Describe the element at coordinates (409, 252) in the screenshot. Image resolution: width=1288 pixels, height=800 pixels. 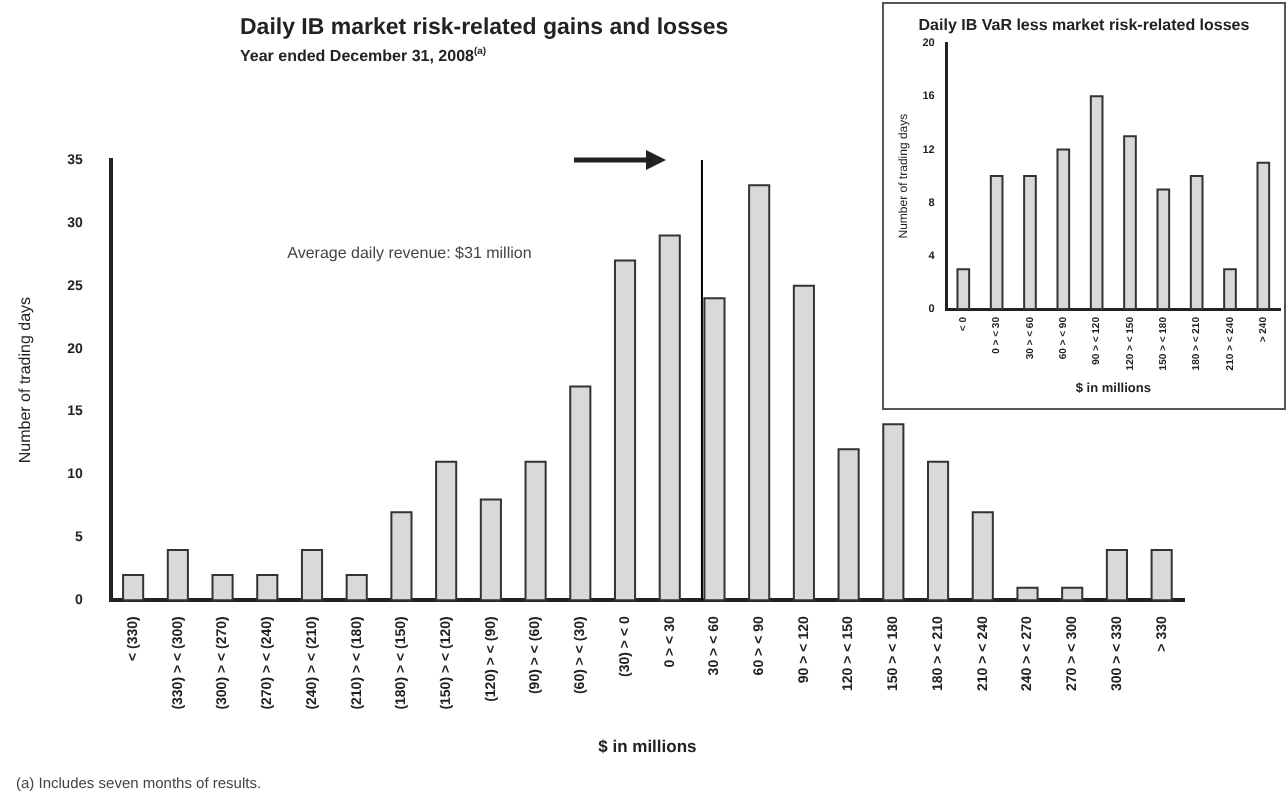
I see `annotation: Average daily revenue: $31 million` at that location.